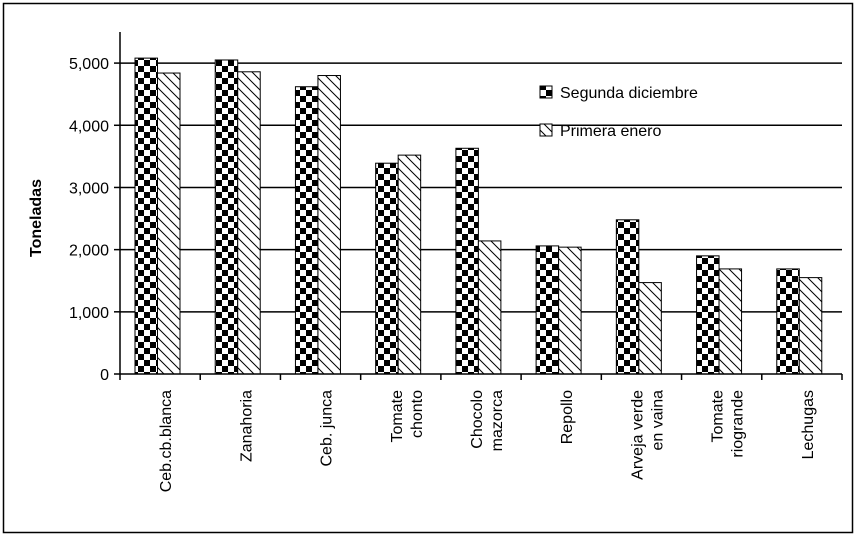 The width and height of the screenshot is (856, 536). I want to click on y-axis-title: Toneladas, so click(36, 218).